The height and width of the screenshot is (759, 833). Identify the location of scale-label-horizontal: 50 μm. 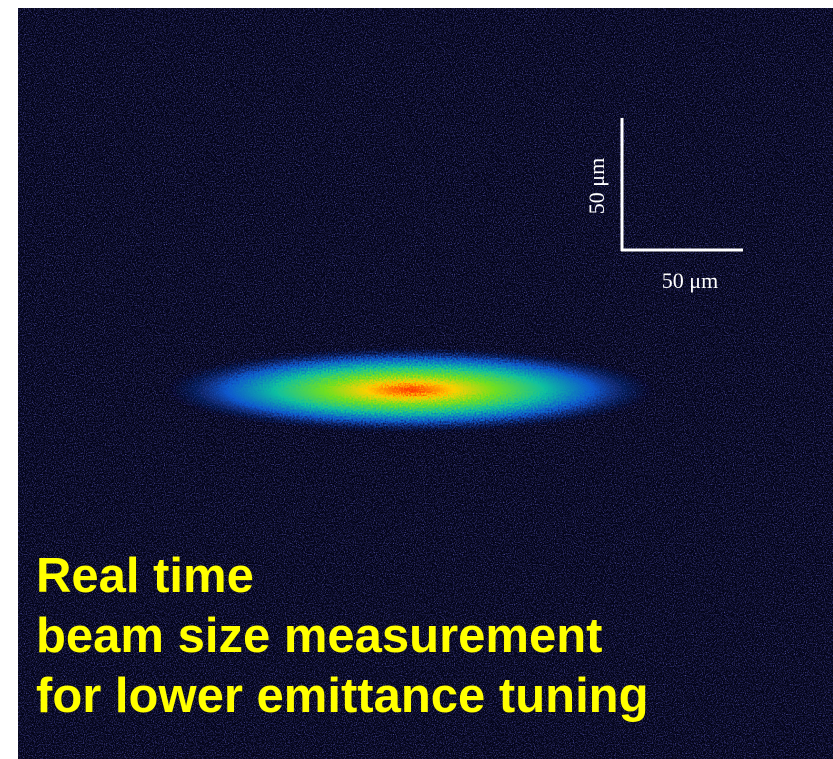
(690, 280).